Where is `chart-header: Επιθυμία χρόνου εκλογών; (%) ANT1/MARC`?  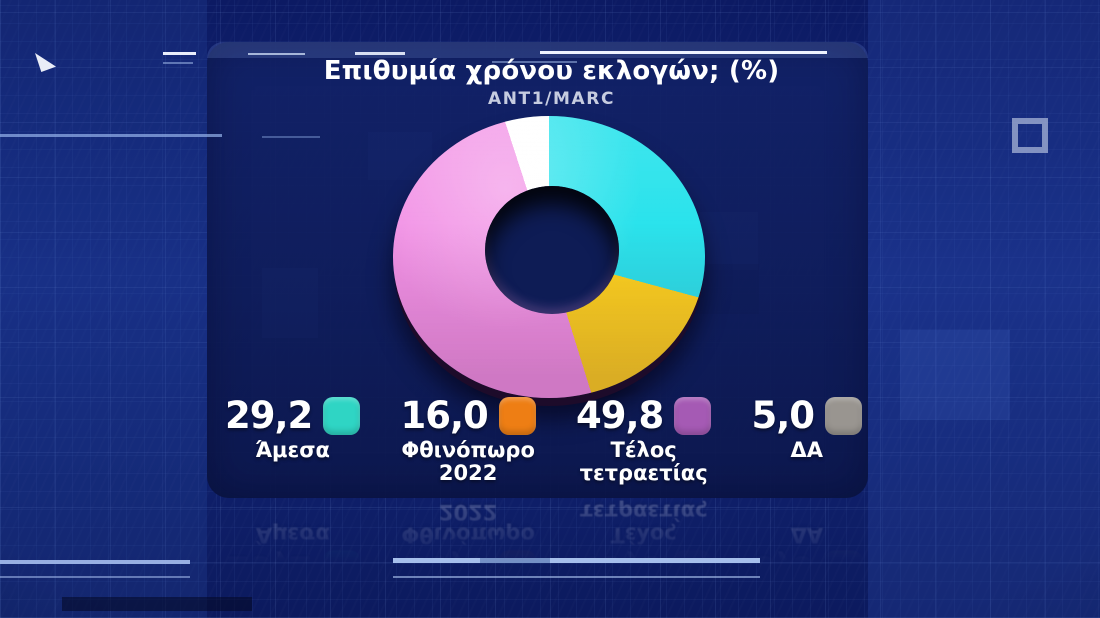 chart-header: Επιθυμία χρόνου εκλογών; (%) ANT1/MARC is located at coordinates (551, 82).